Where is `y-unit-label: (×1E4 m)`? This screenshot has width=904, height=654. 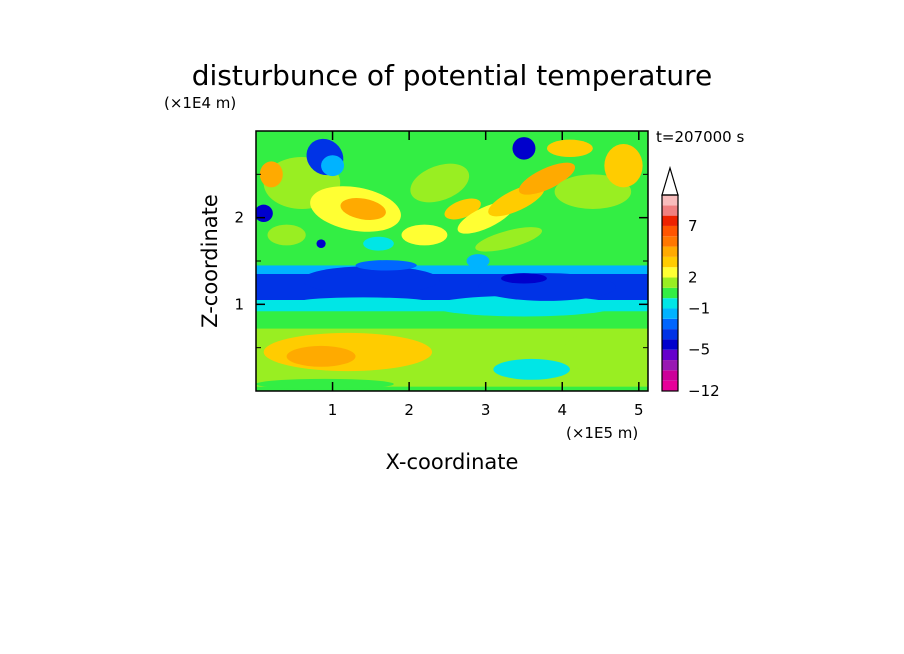
y-unit-label: (×1E4 m) is located at coordinates (200, 103).